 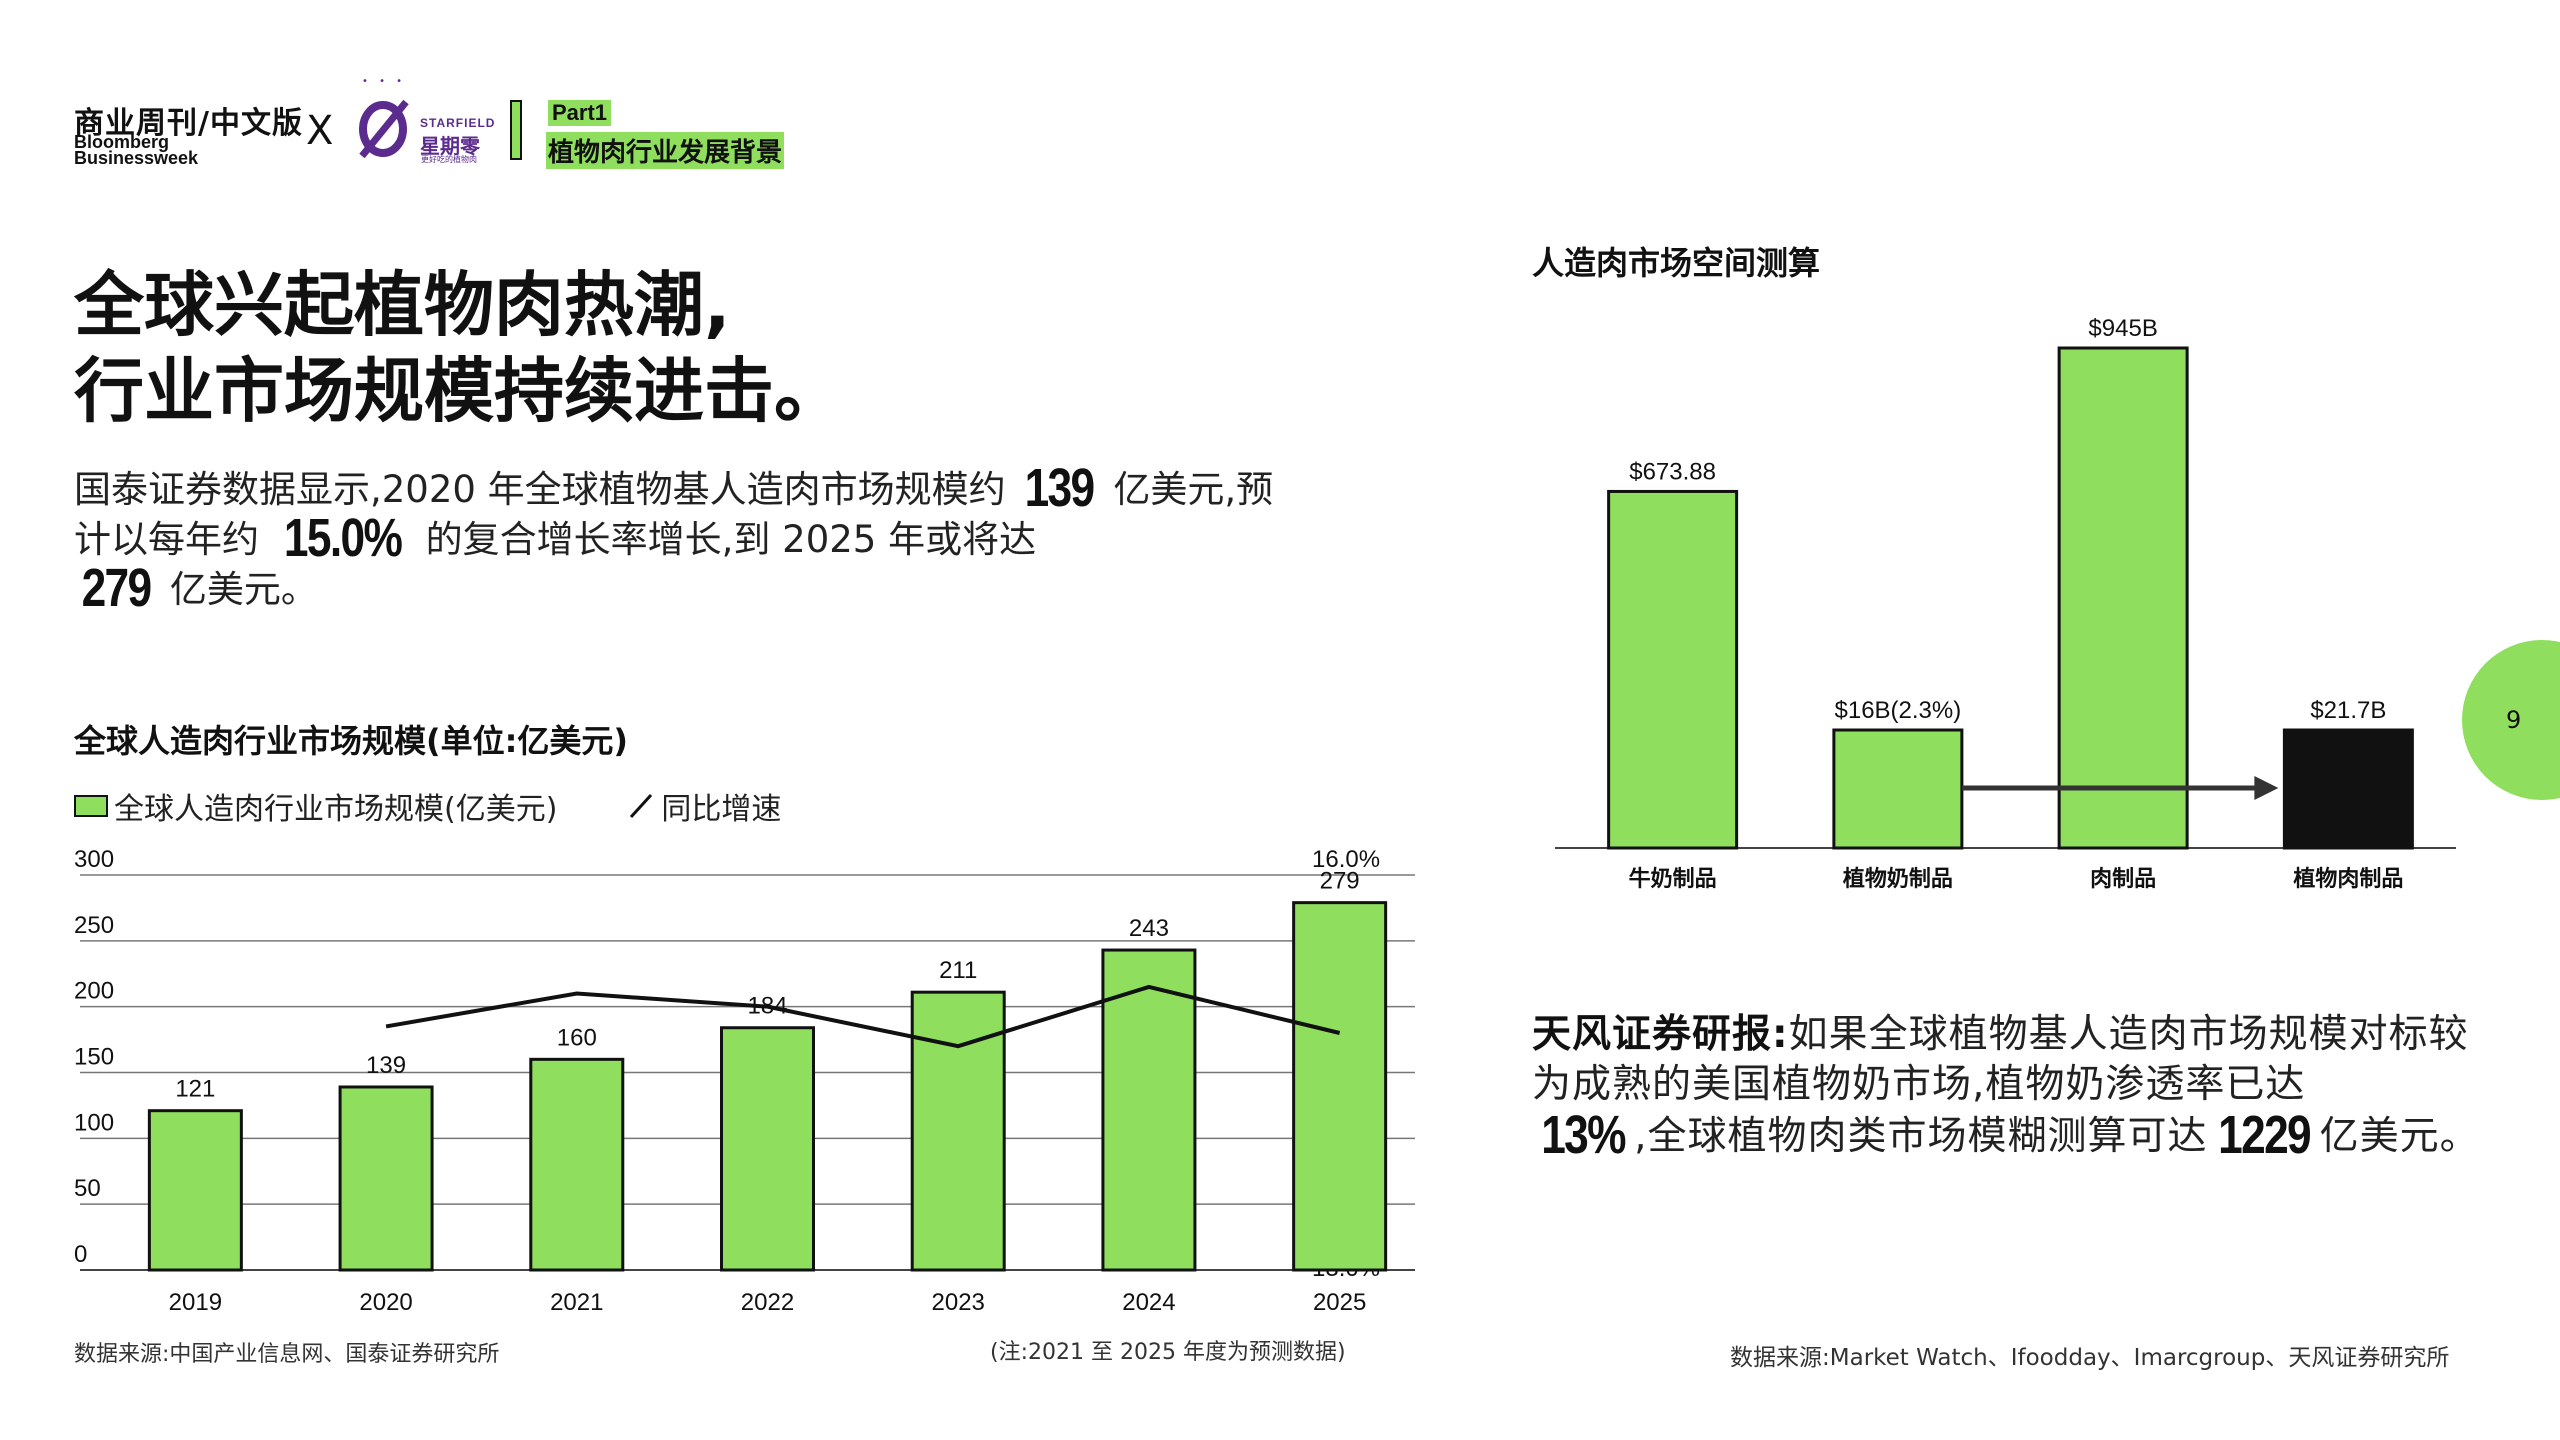 What do you see at coordinates (287, 1354) in the screenshot?
I see `left-chart-source: 数据来源:中国产业信息网、国泰证券研究所` at bounding box center [287, 1354].